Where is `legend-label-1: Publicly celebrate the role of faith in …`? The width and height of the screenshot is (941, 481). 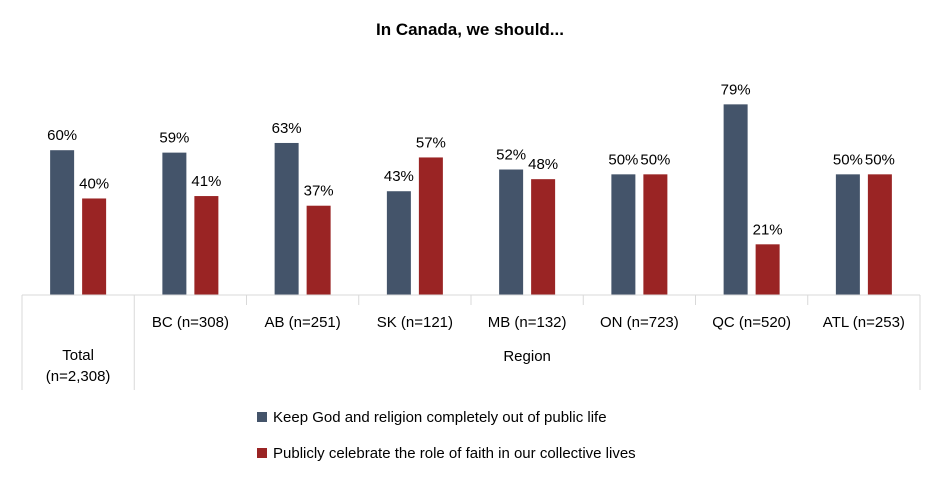
legend-label-1: Publicly celebrate the role of faith in … is located at coordinates (454, 453).